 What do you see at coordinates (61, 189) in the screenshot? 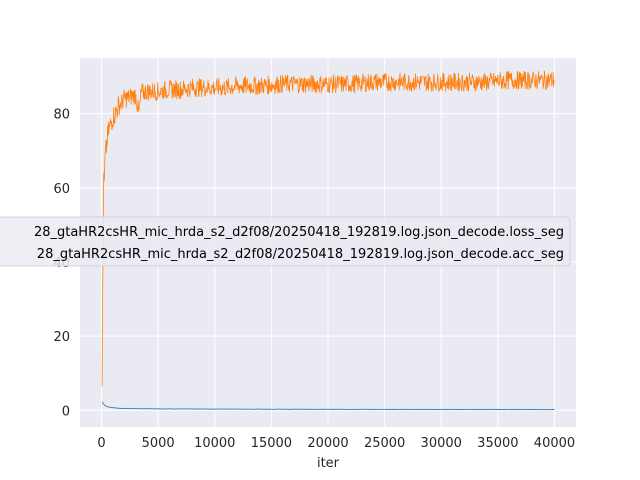
I see `y-tick-label-3: 60` at bounding box center [61, 189].